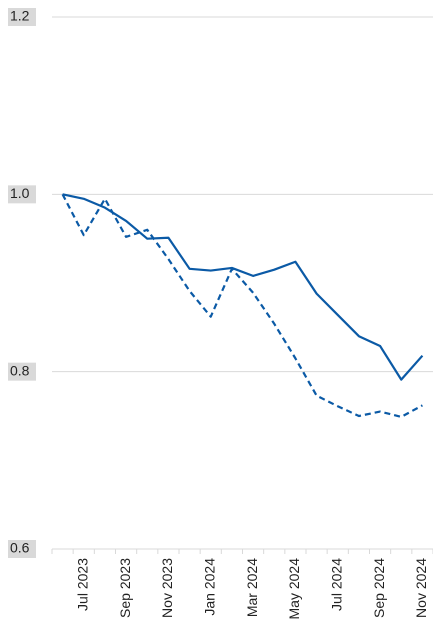 Image resolution: width=433 pixels, height=644 pixels. I want to click on x-tick-label: Jan 2024, so click(209, 587).